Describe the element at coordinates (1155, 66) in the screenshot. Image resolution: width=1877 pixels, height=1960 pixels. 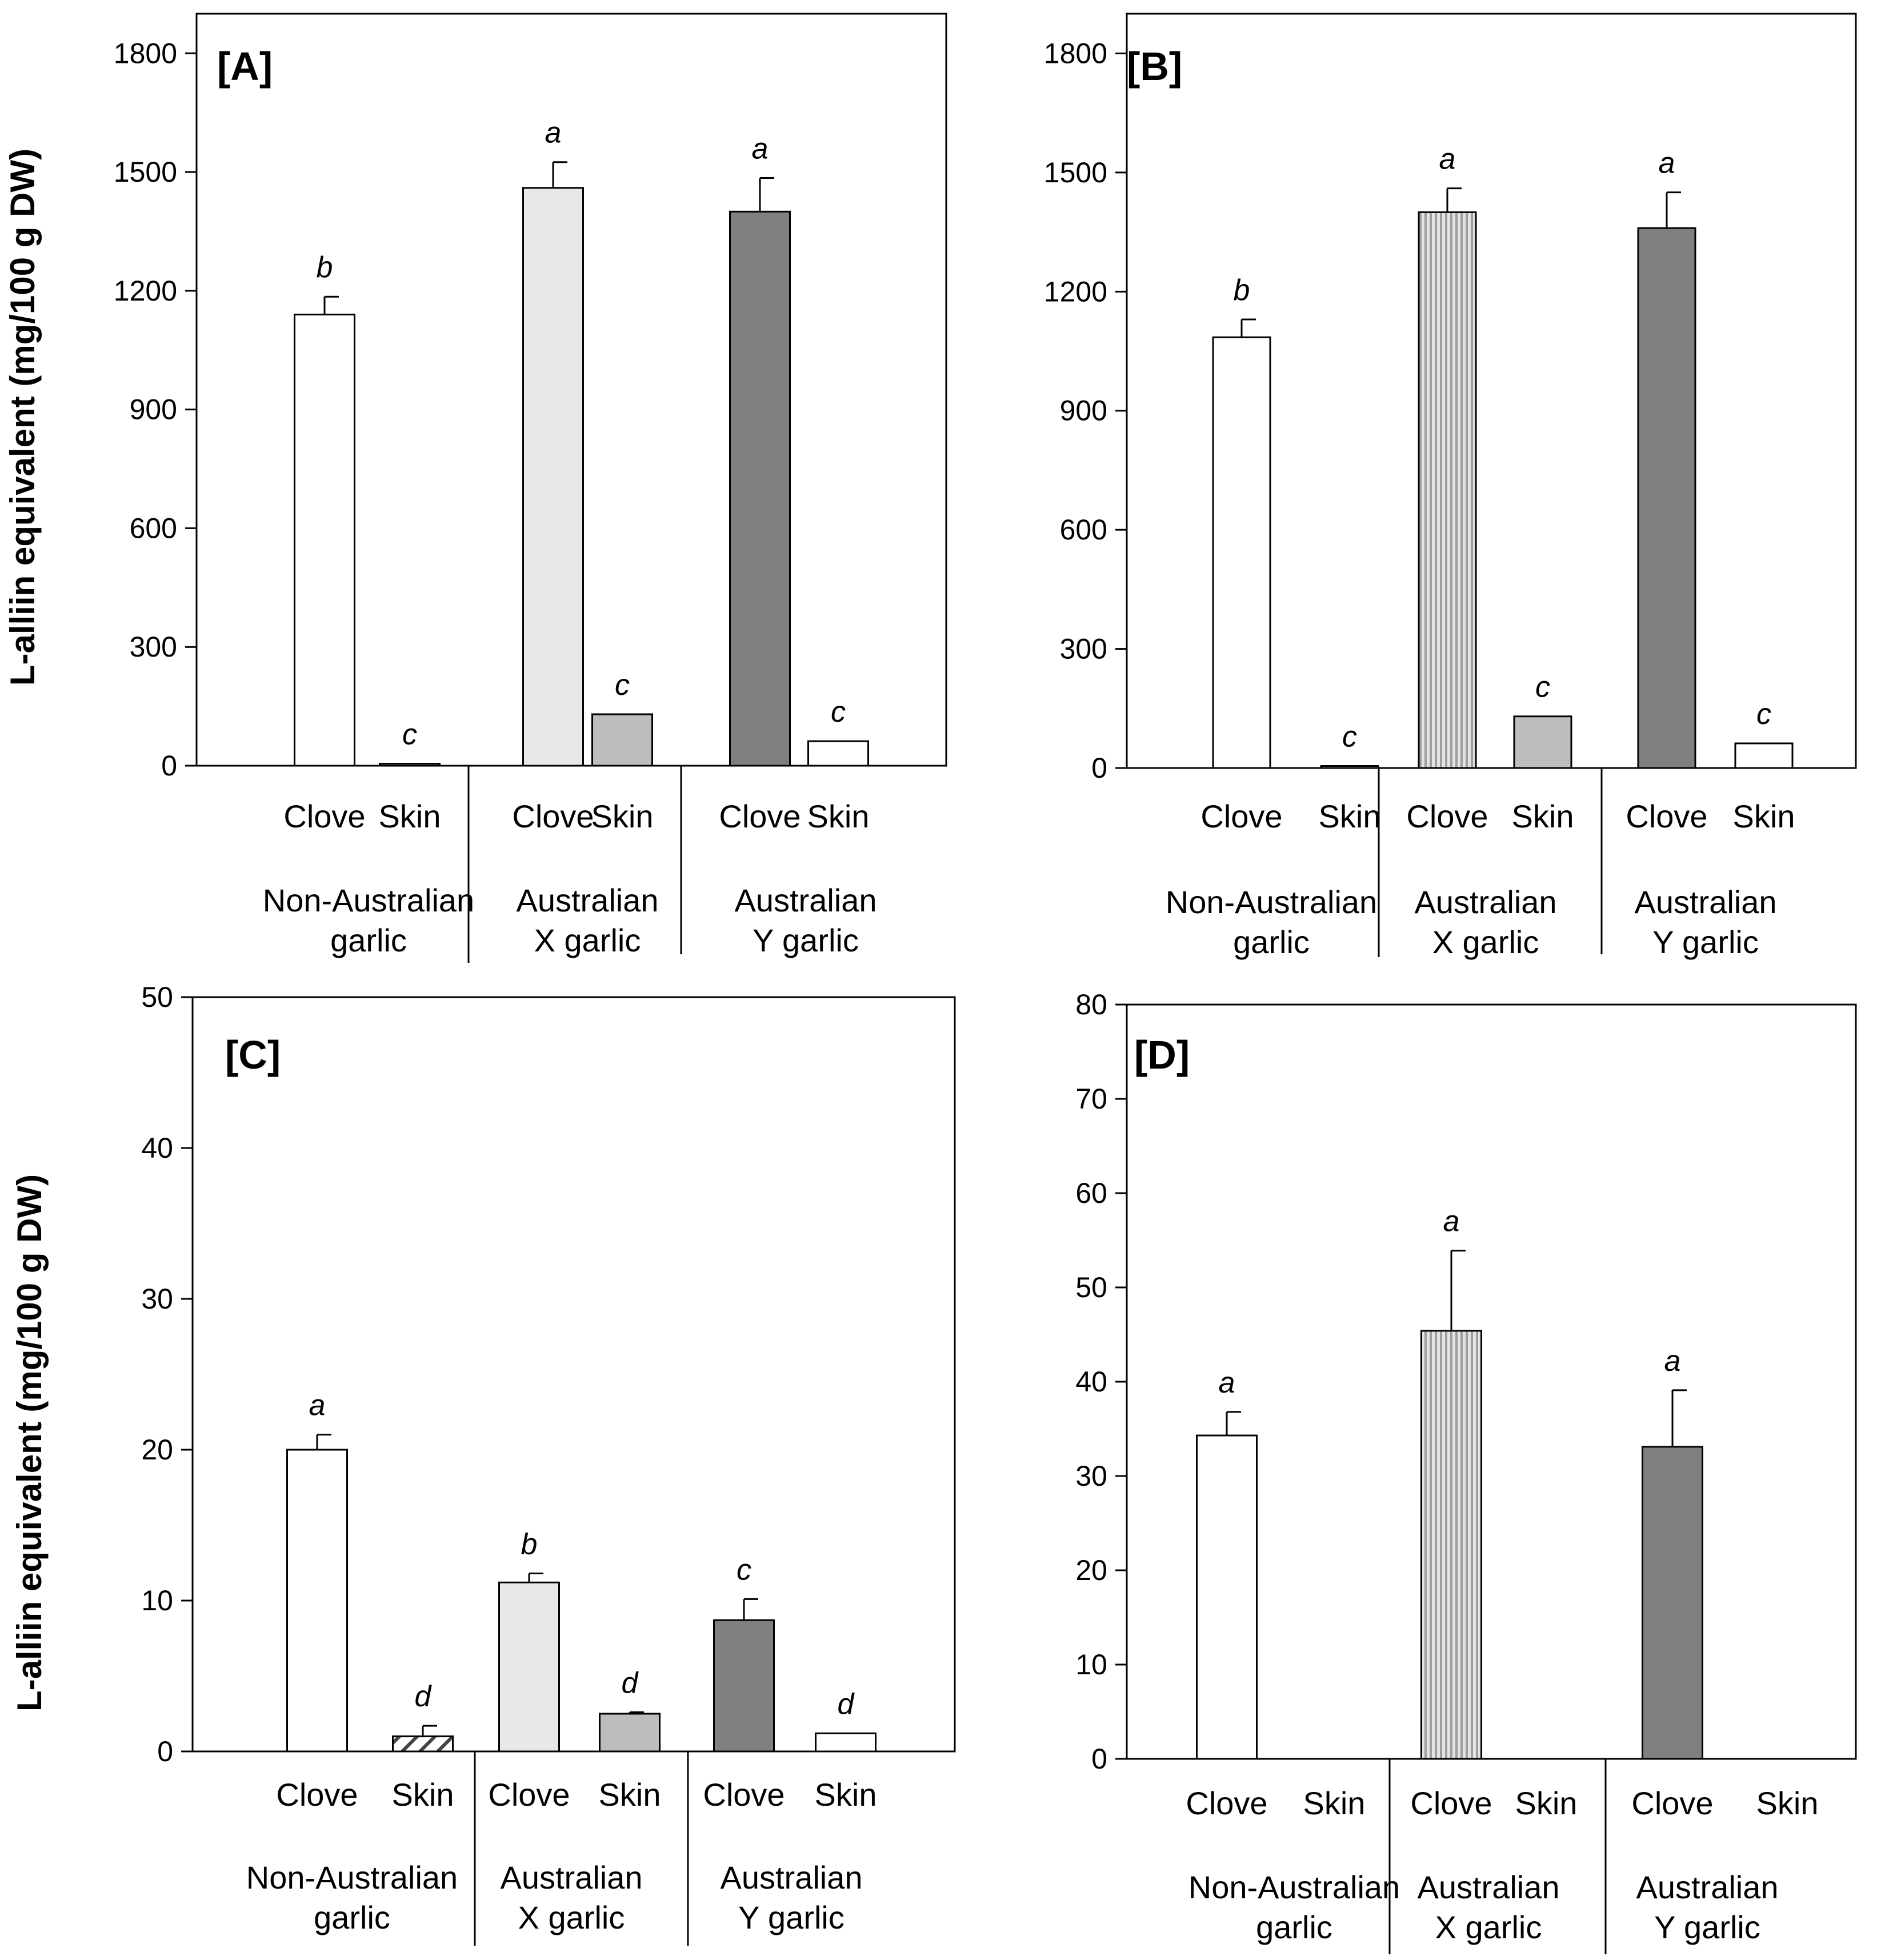
I see `panel-title: [B]` at that location.